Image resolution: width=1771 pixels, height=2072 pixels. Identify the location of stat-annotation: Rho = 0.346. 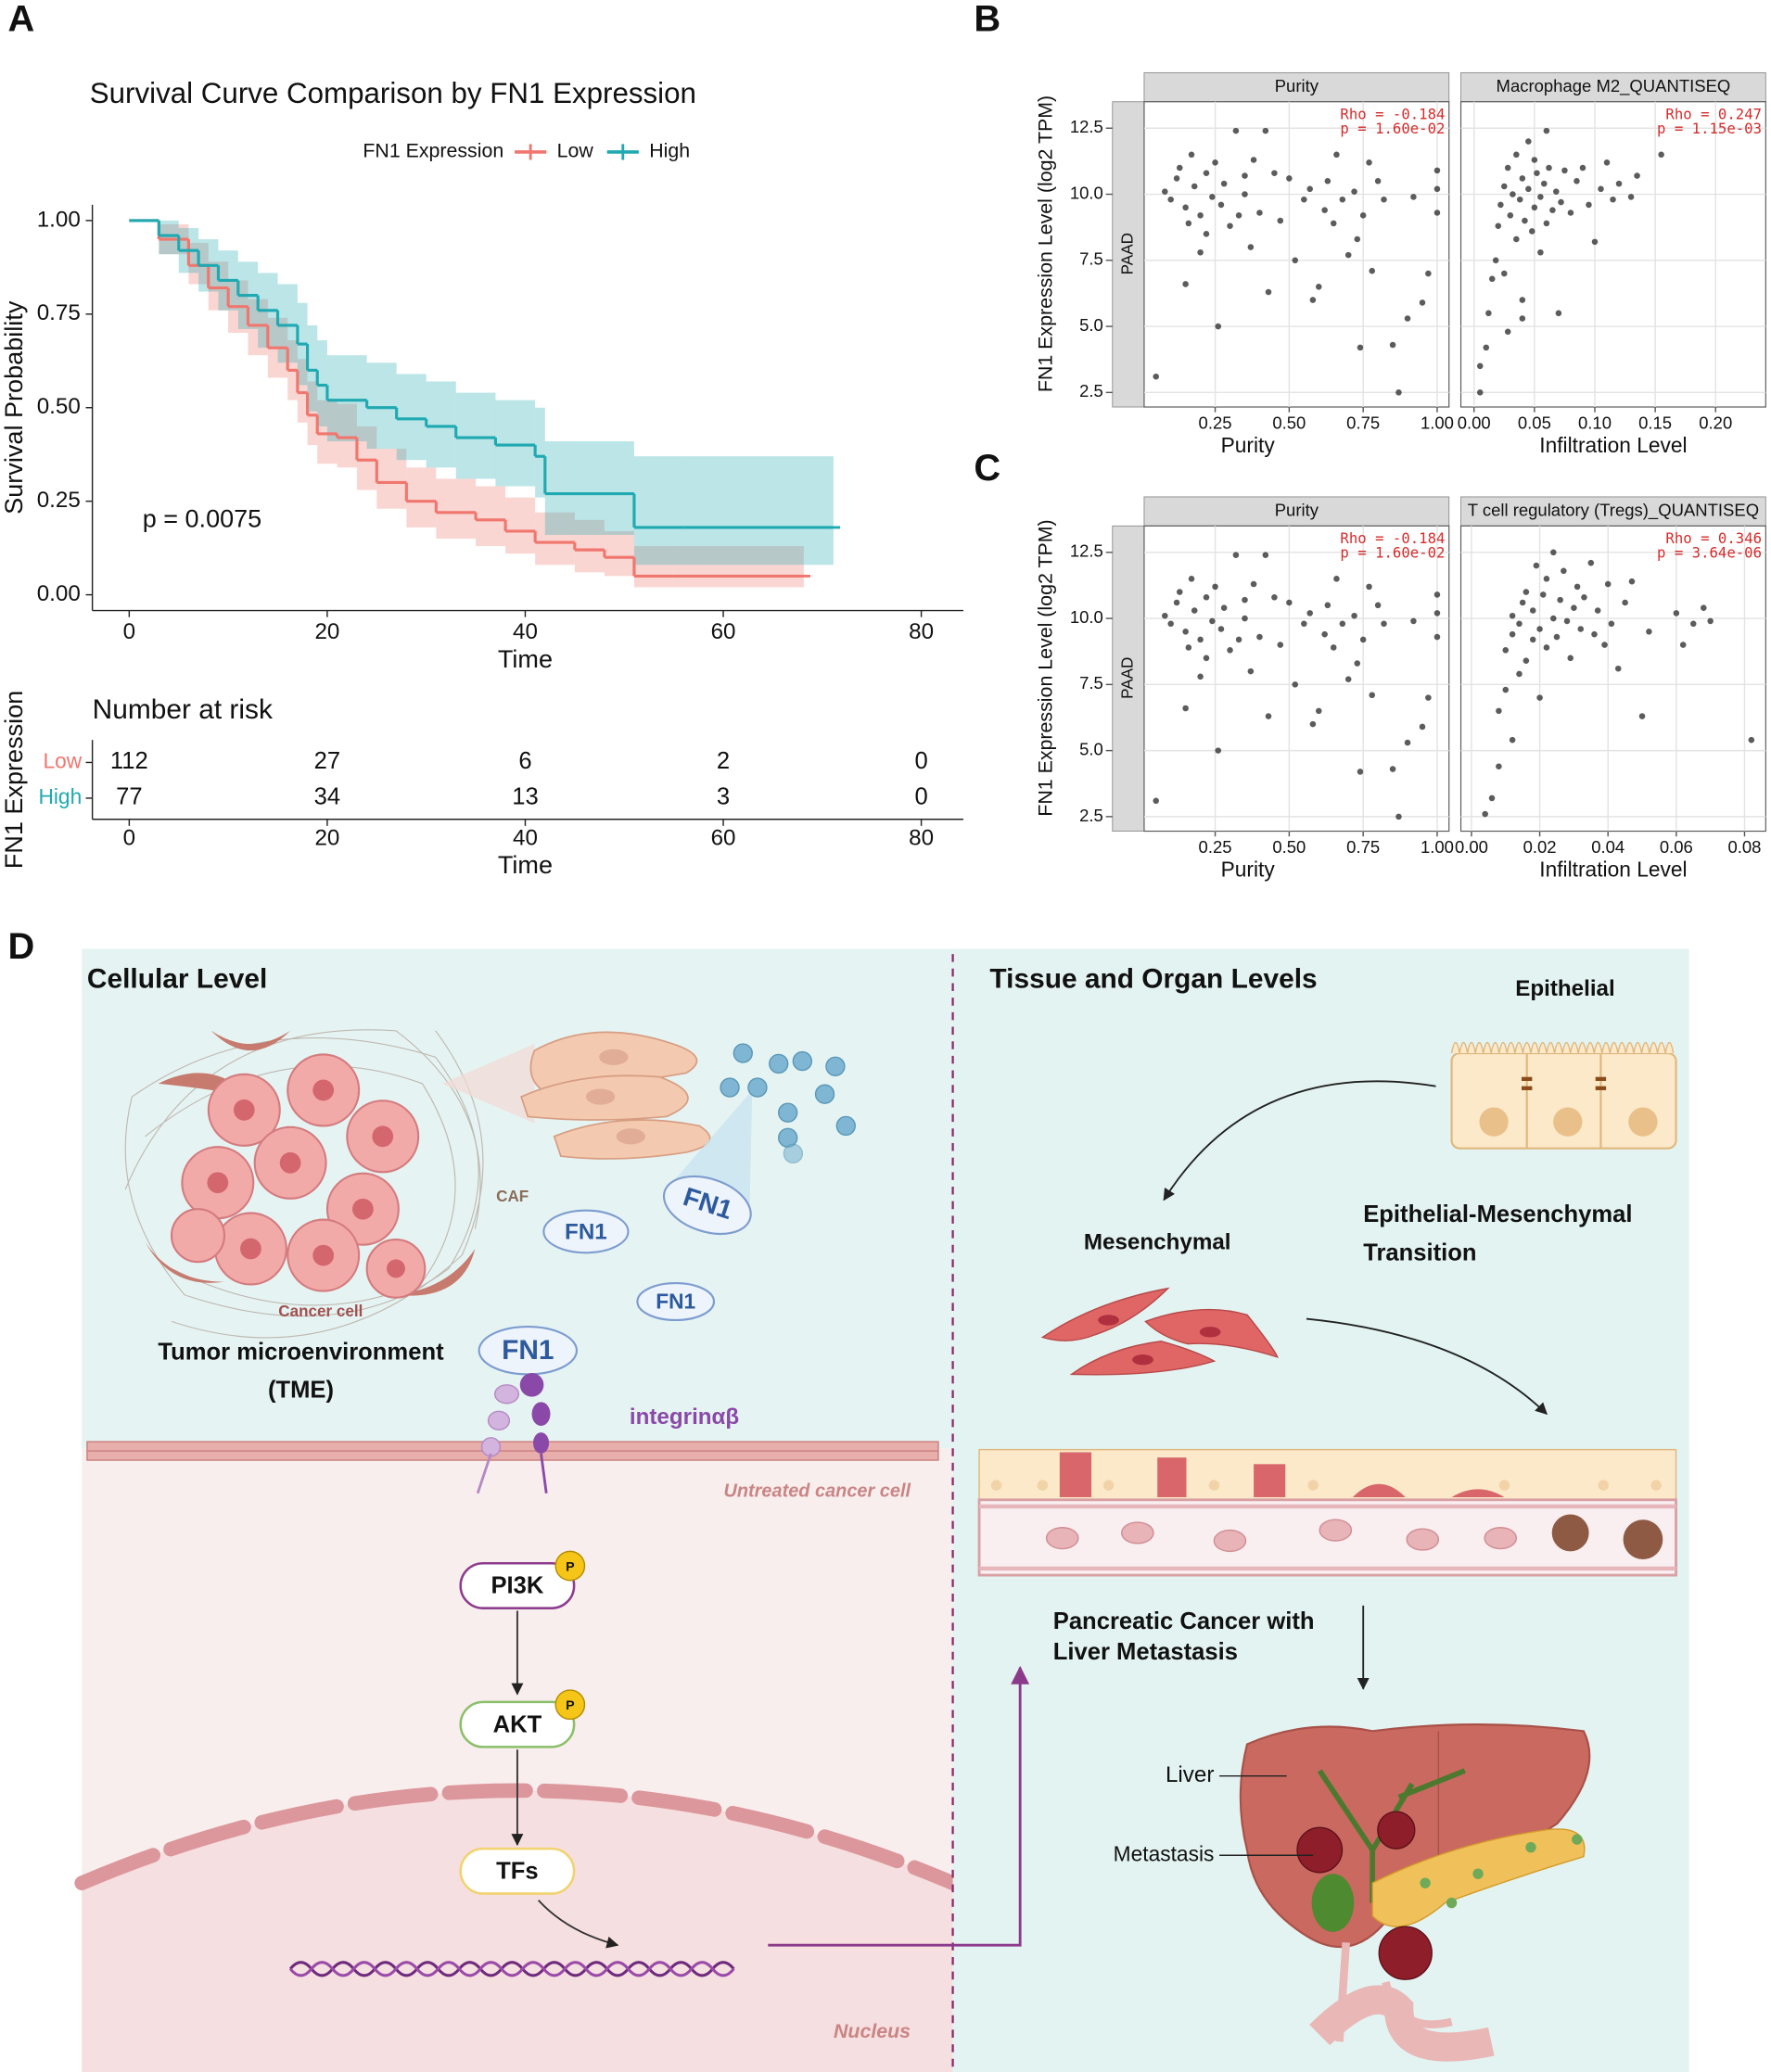
(1713, 538).